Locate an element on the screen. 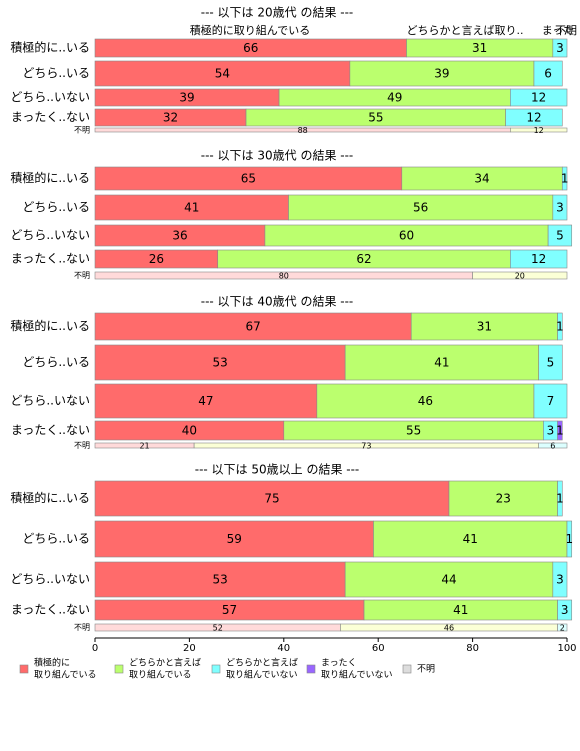 Image resolution: width=580 pixels, height=751 pixels. value-label: 49 is located at coordinates (394, 98).